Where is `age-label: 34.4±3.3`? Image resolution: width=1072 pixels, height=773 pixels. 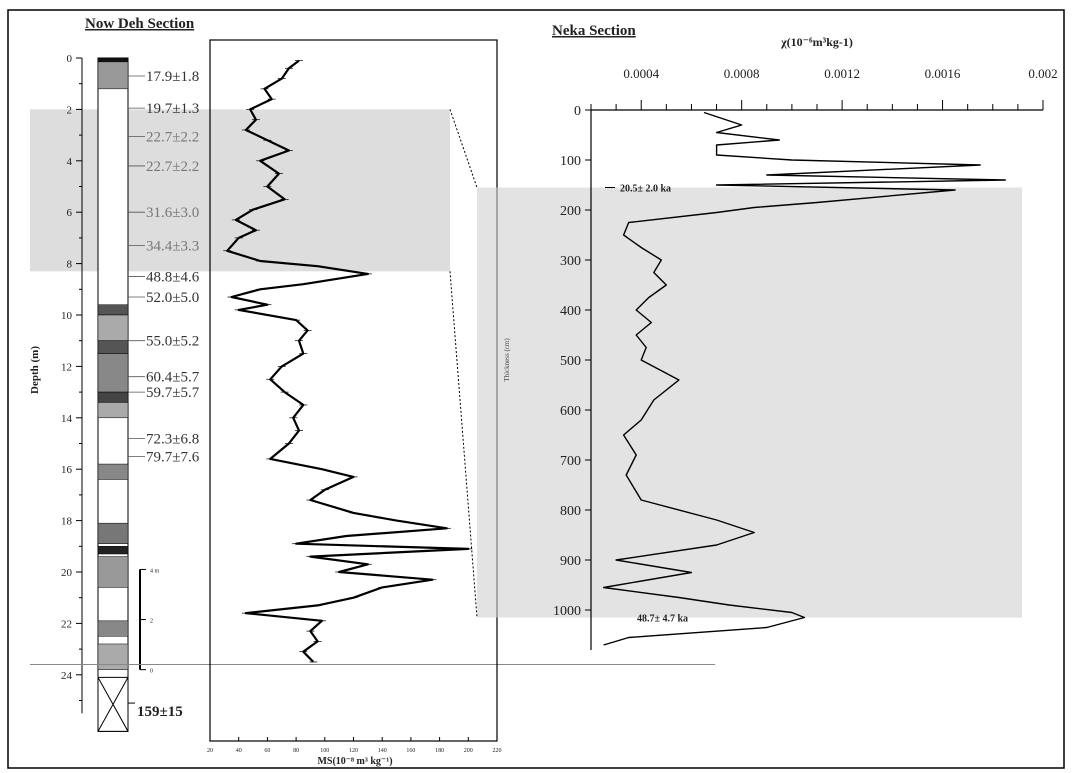 age-label: 34.4±3.3 is located at coordinates (172, 247).